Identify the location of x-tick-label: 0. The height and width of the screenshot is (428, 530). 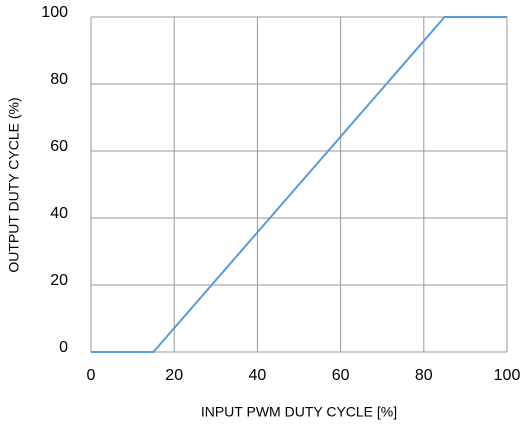
(91, 375).